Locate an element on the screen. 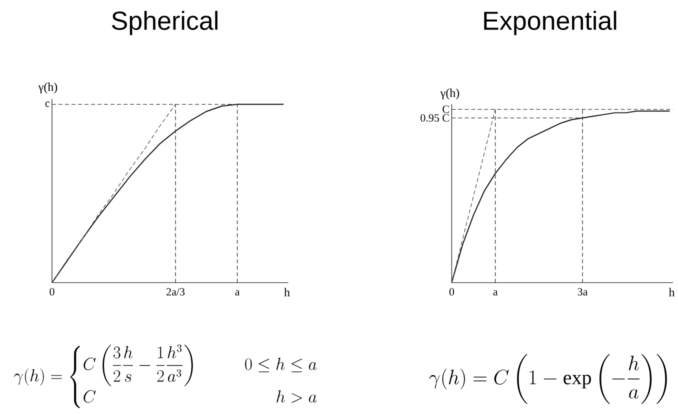 Image resolution: width=678 pixels, height=414 pixels. text: $\gamma(h)=C\left(1-\exp\left(-\dfrac{h}{a}\right)\right)$ is located at coordinates (548, 379).